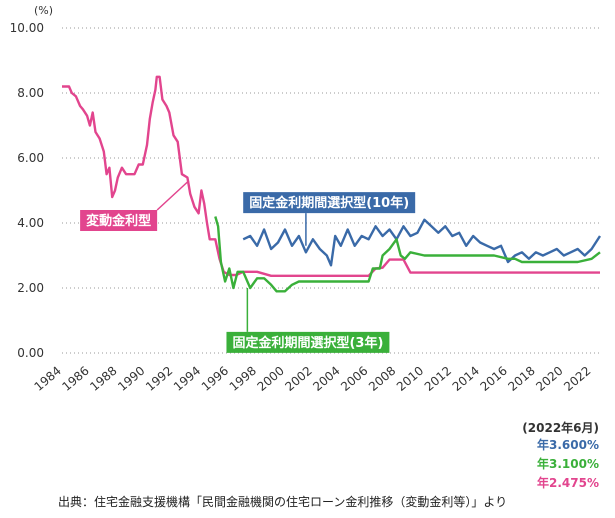 This screenshot has width=615, height=518. What do you see at coordinates (30, 353) in the screenshot?
I see `y-tick-label: 0.00` at bounding box center [30, 353].